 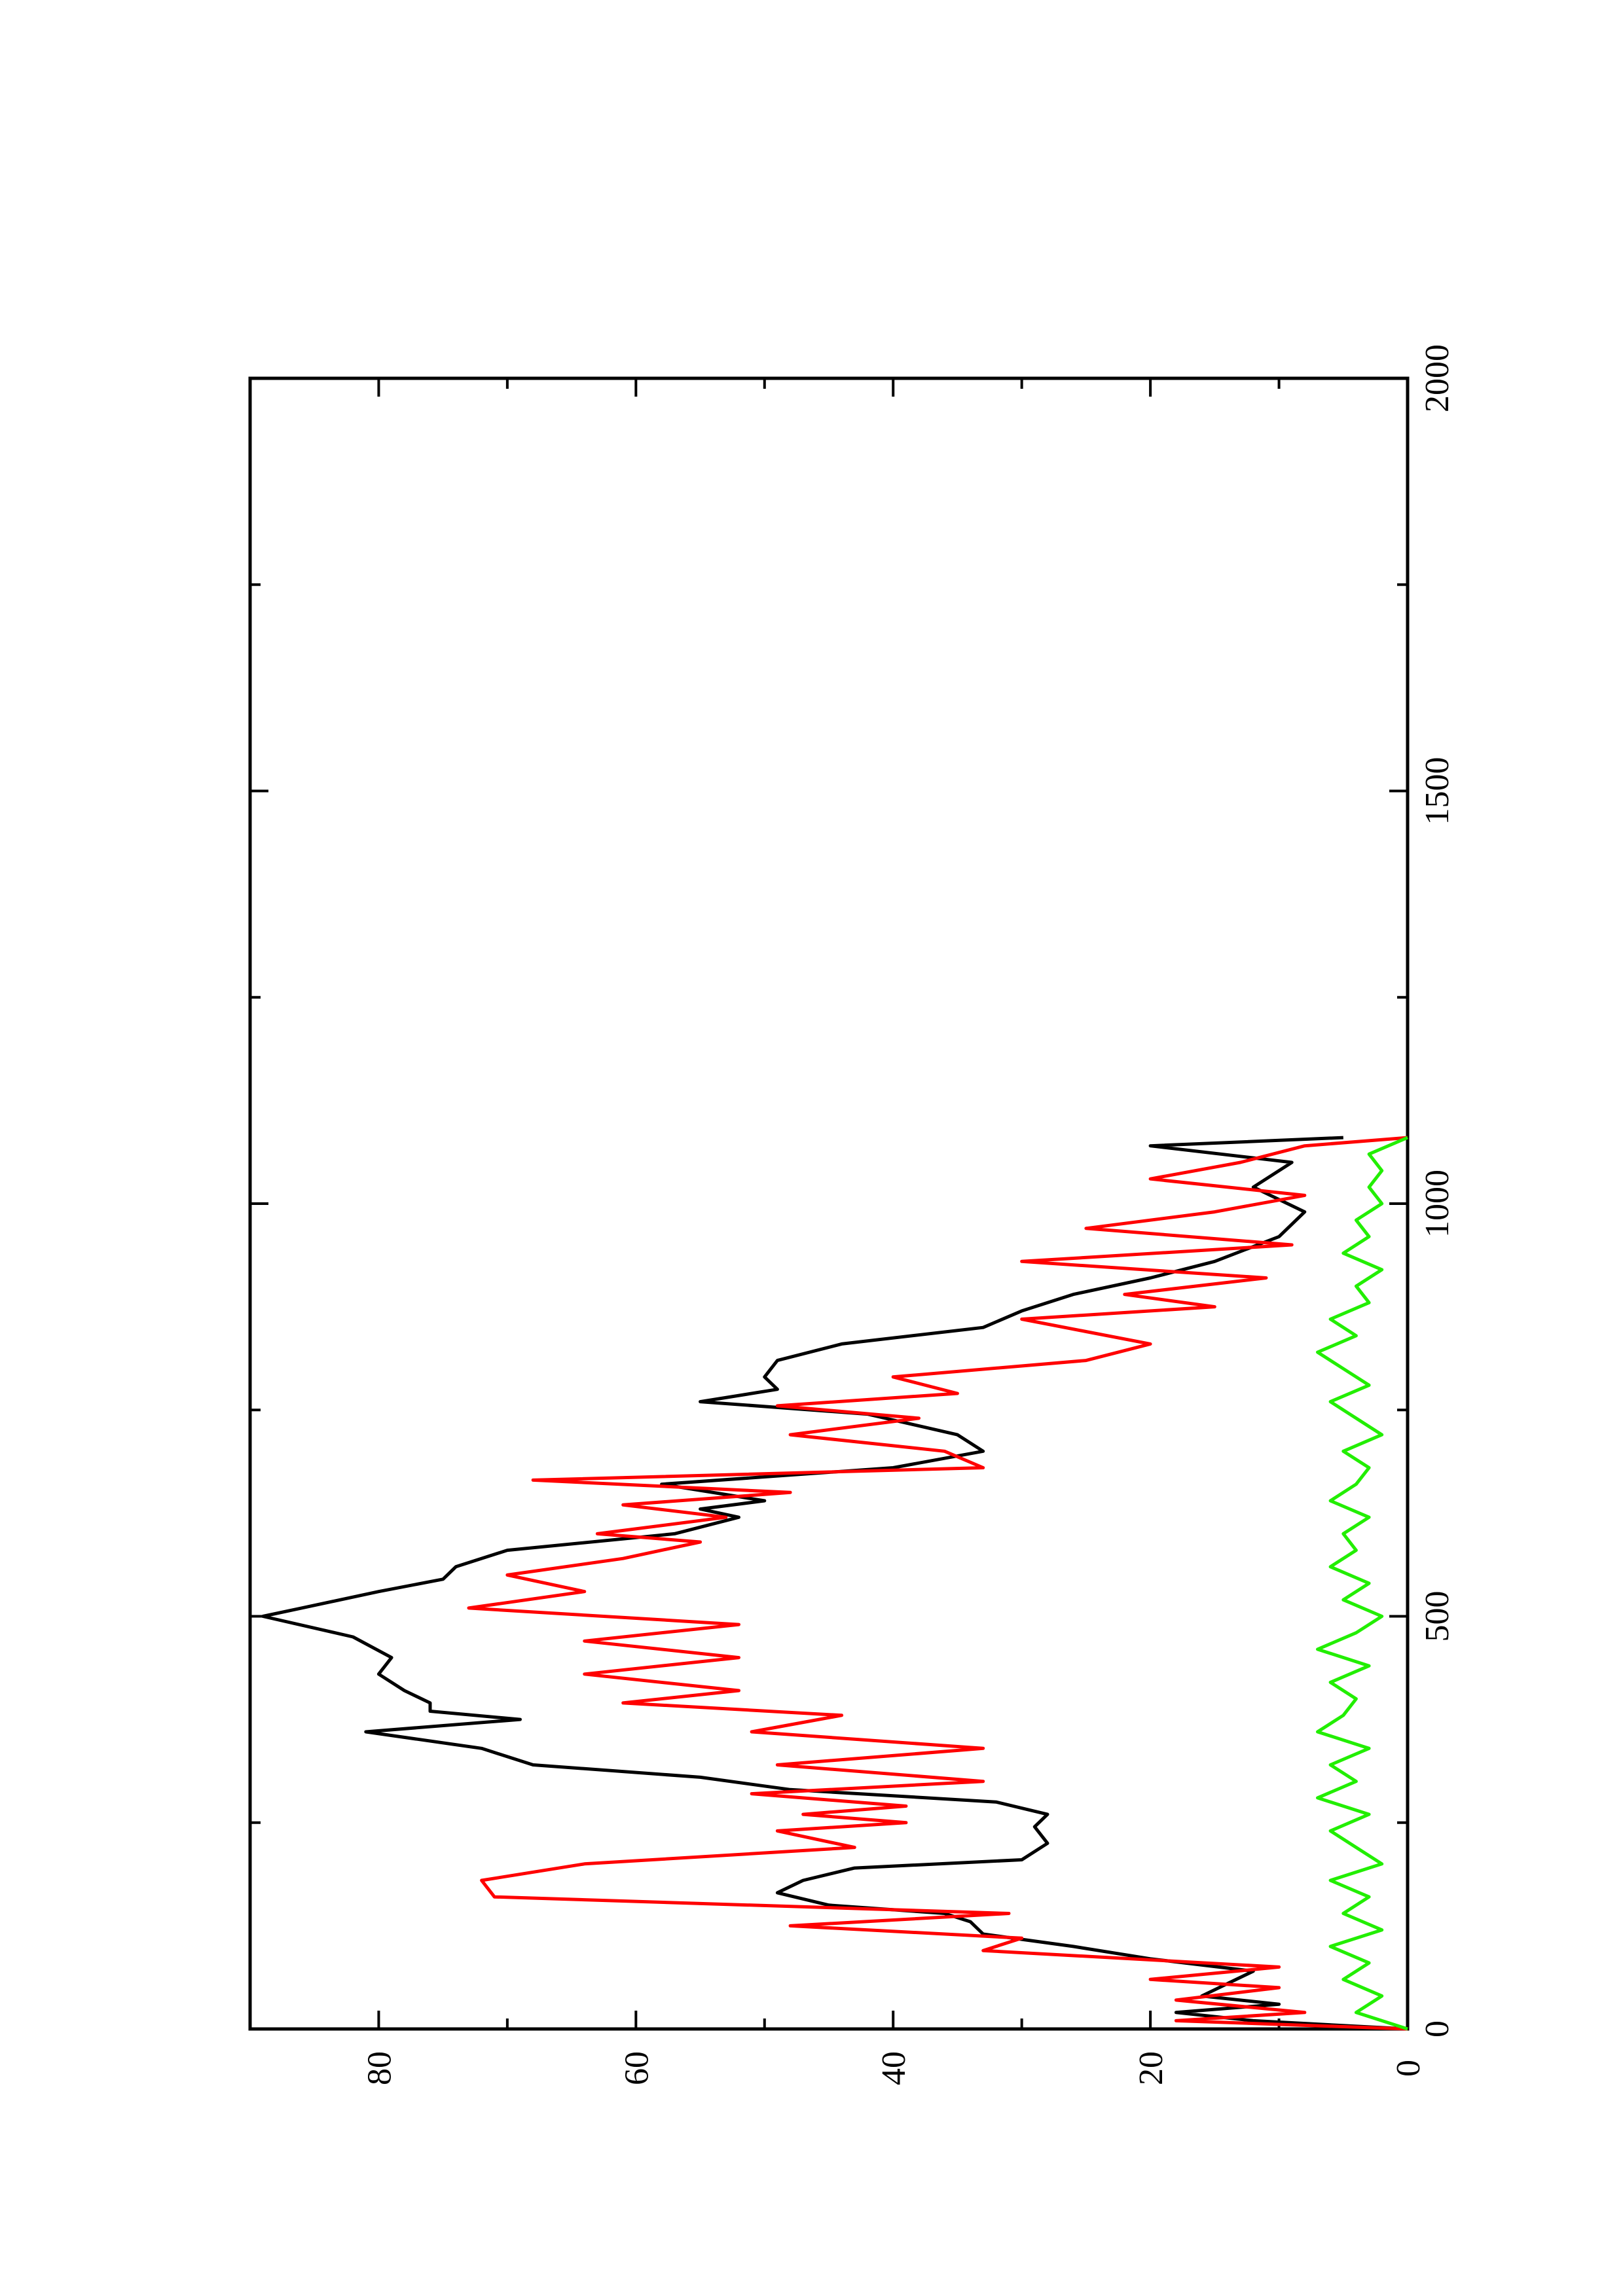 I want to click on y-tick-label: 60, so click(x=636, y=2068).